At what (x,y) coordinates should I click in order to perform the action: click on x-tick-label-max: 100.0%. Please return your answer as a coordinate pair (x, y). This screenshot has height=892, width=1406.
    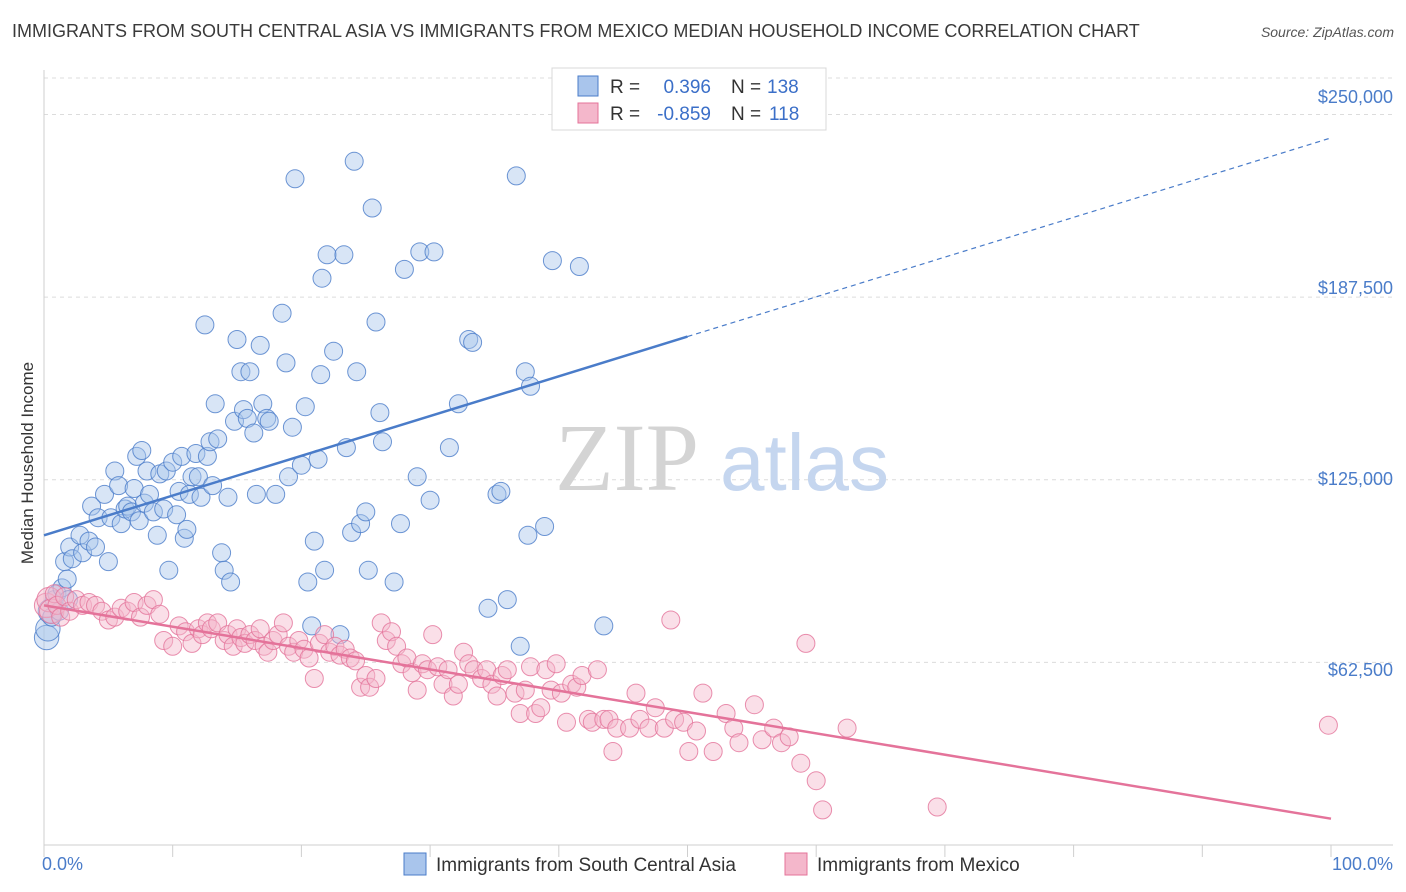
    Looking at the image, I should click on (1362, 864).